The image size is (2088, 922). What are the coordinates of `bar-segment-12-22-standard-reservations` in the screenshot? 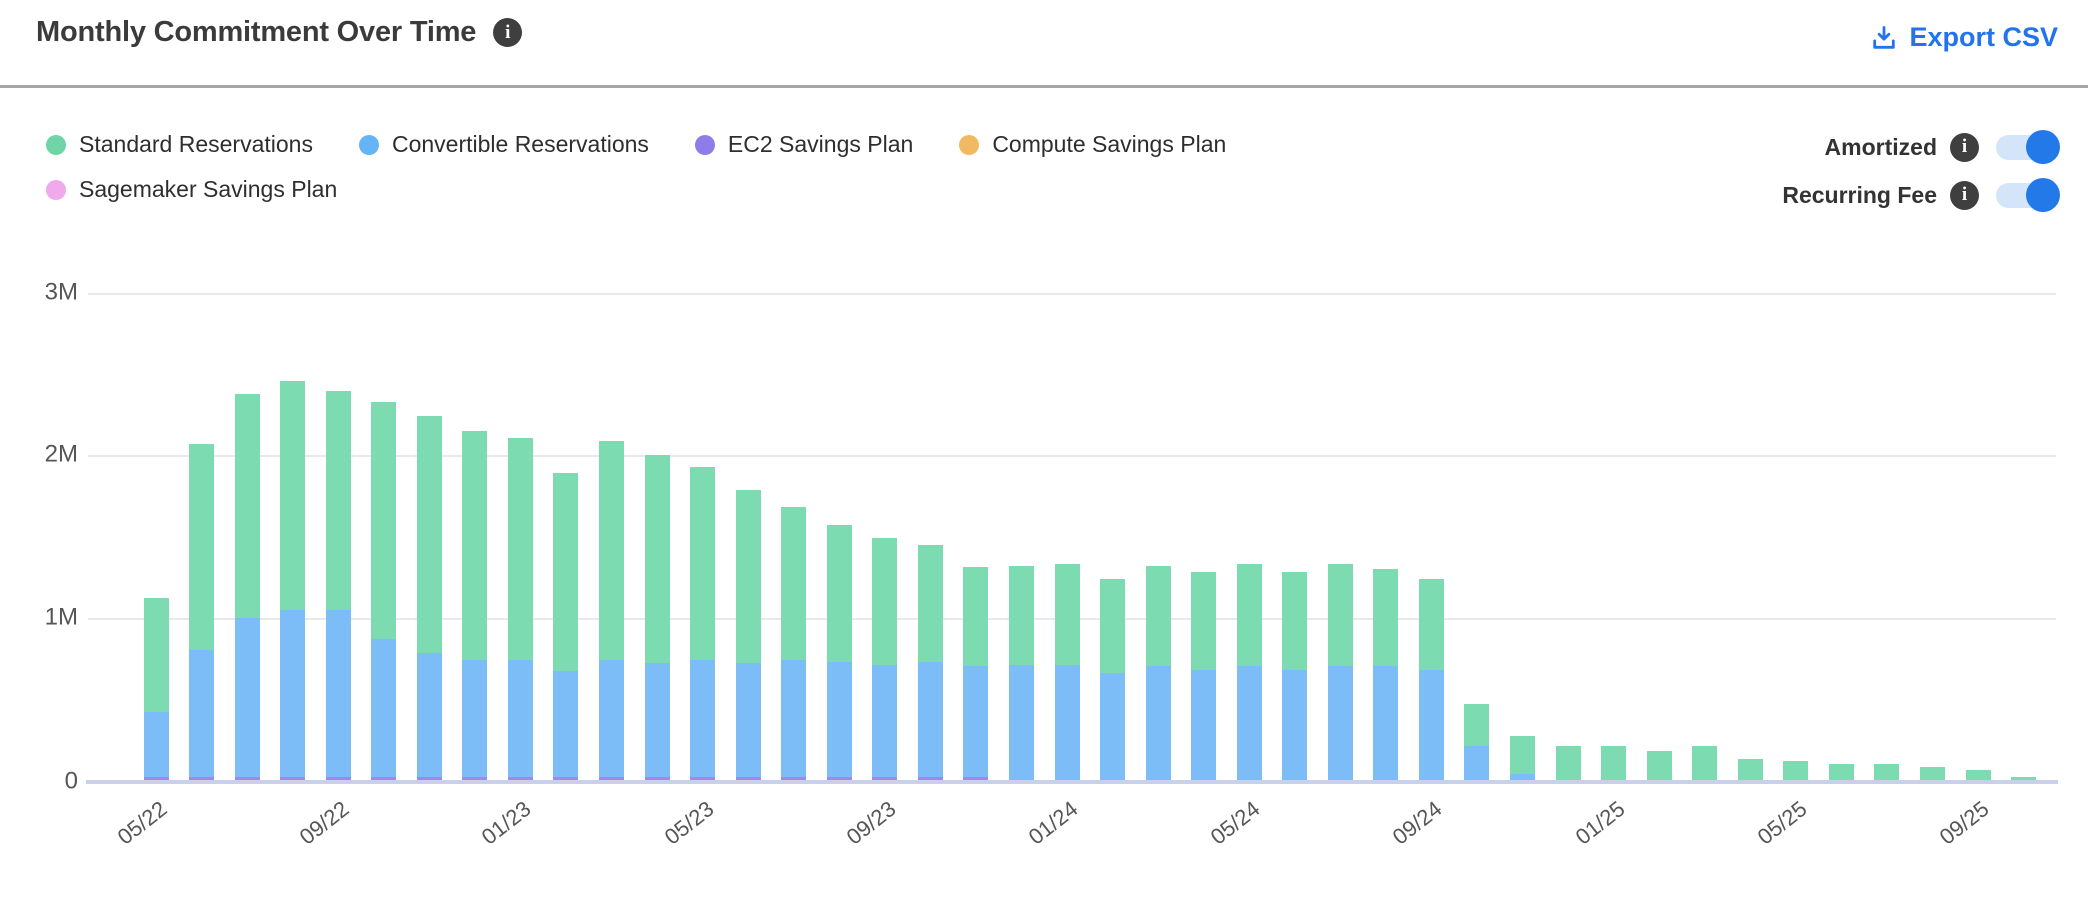 It's located at (475, 545).